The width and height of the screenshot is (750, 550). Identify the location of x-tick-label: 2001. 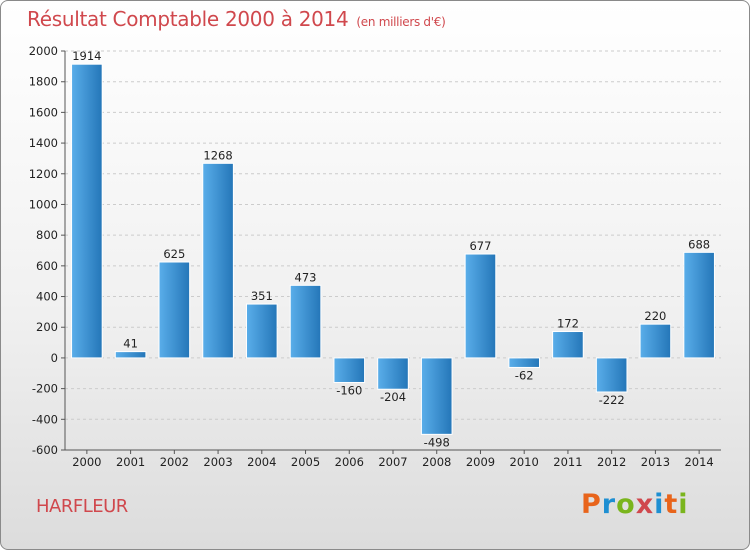
(130, 462).